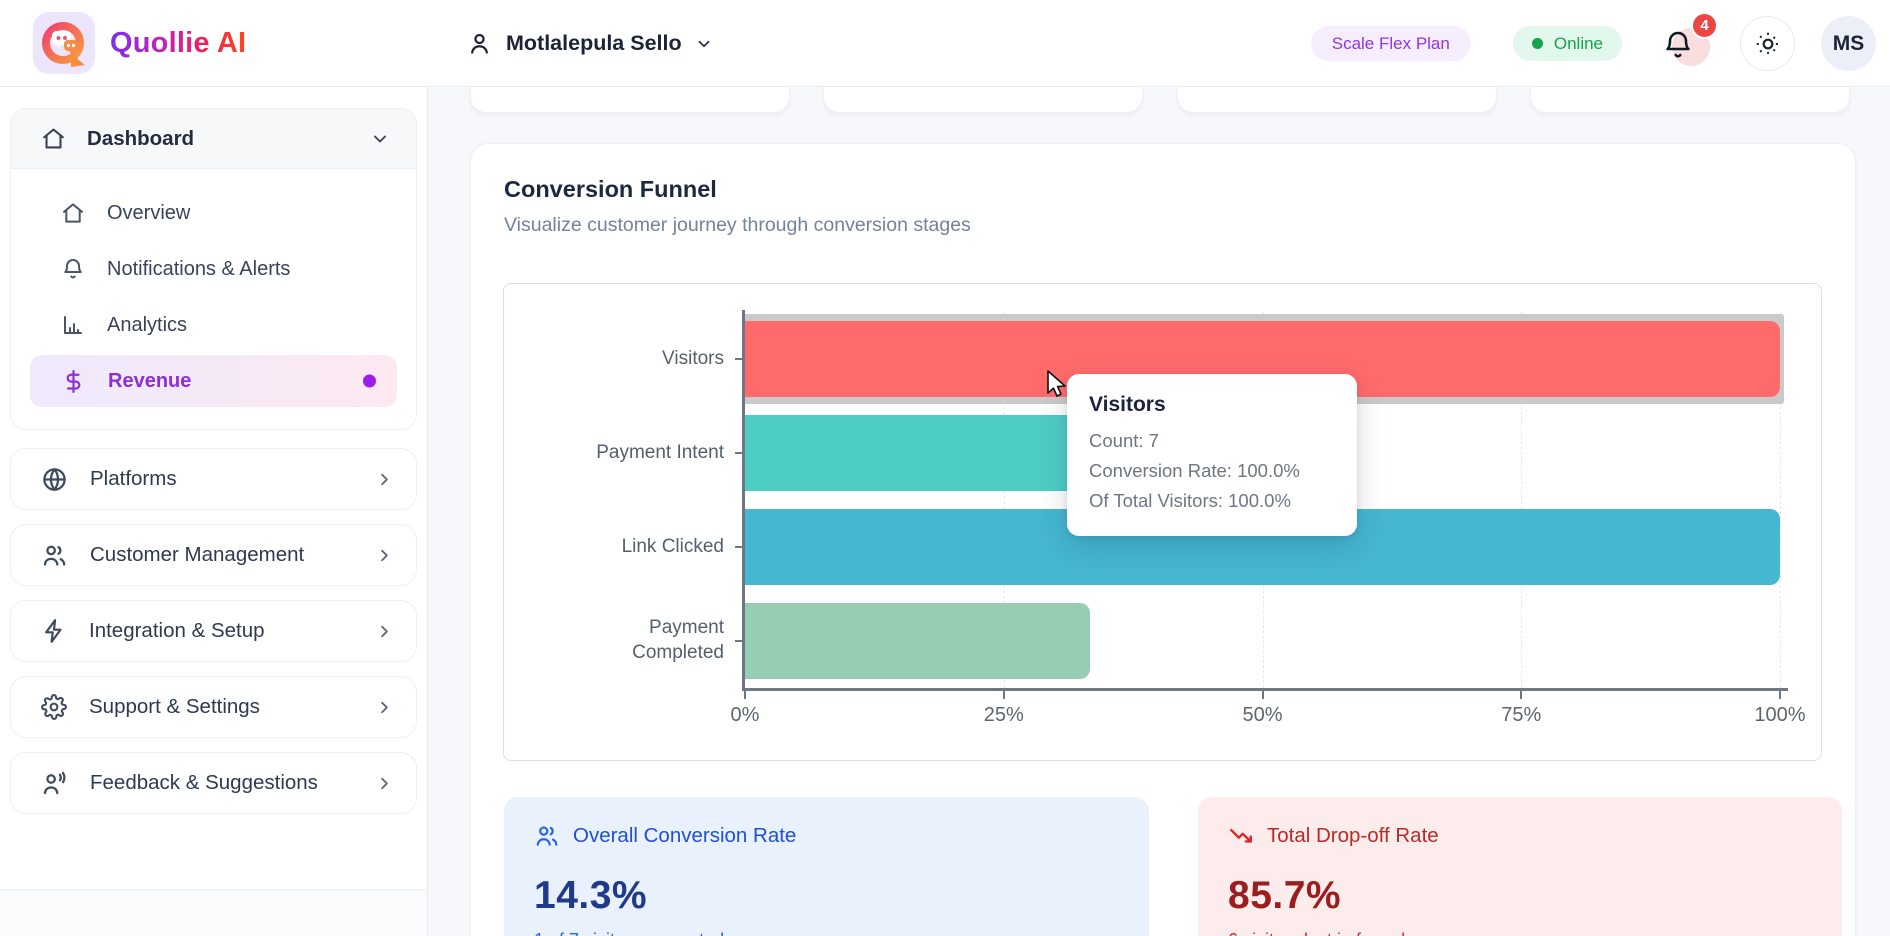 The width and height of the screenshot is (1890, 936). I want to click on funnel-bar, so click(917, 641).